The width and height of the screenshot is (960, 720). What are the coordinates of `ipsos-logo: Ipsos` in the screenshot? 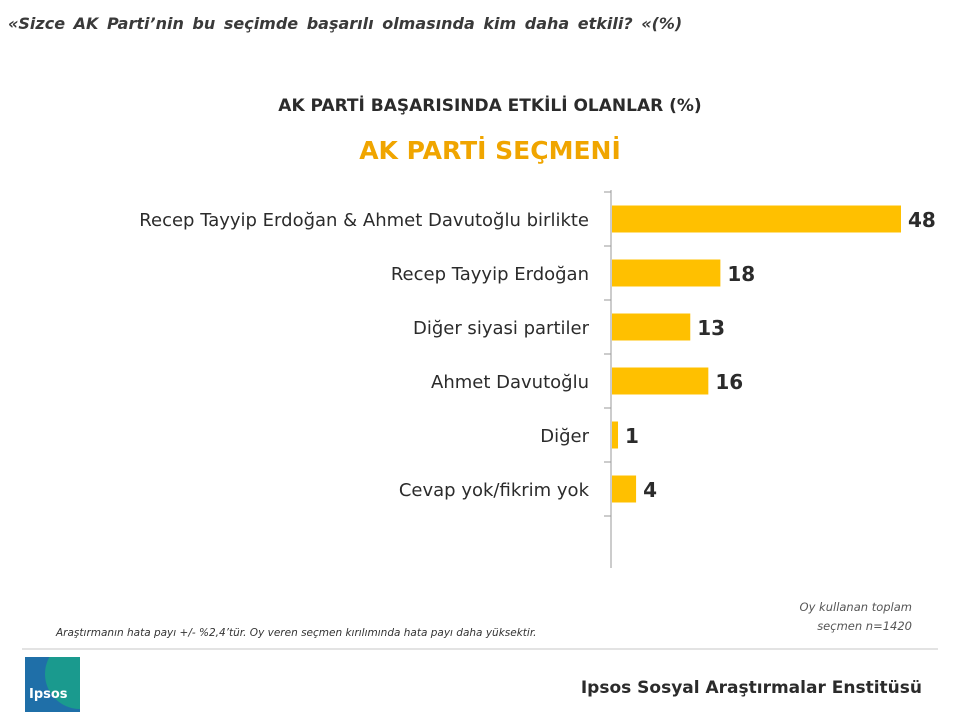 It's located at (52, 684).